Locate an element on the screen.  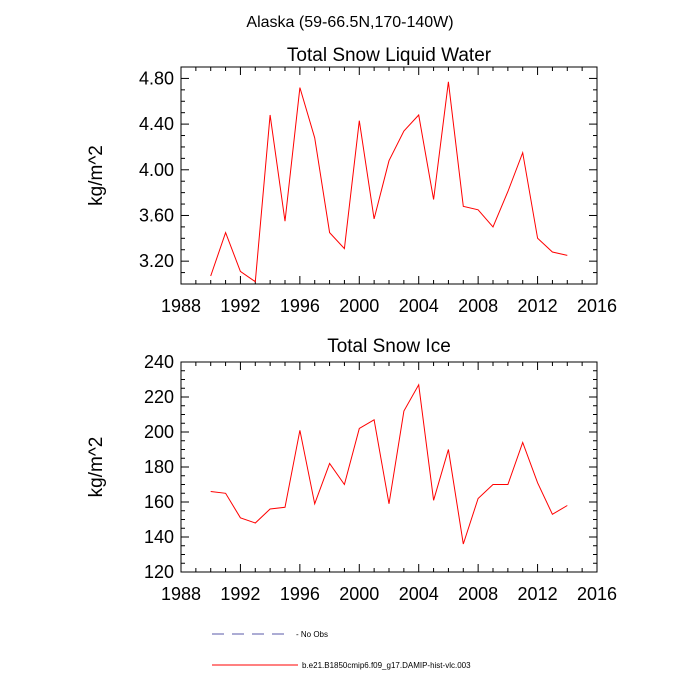
y-tick-label: 200 is located at coordinates (159, 432).